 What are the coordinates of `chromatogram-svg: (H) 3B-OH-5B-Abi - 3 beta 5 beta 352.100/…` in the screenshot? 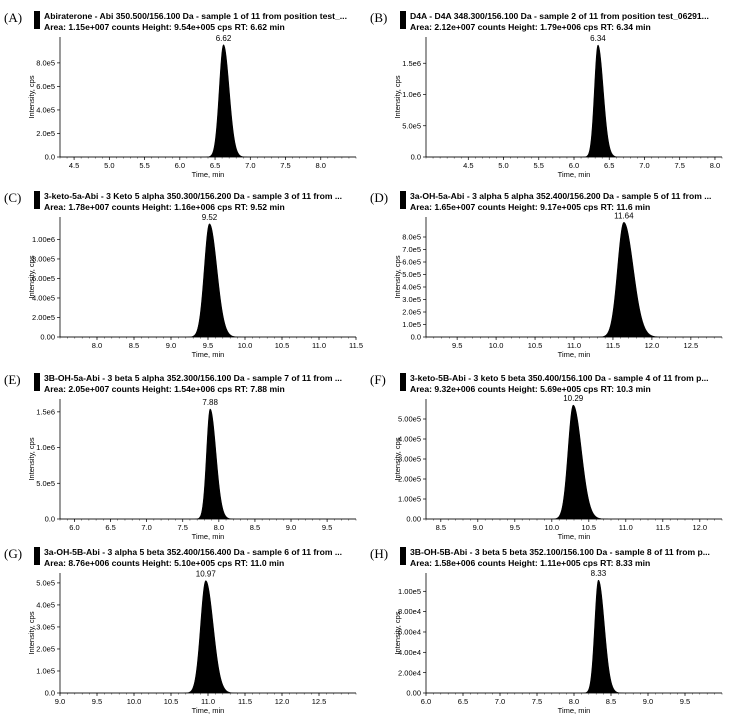 It's located at (546, 630).